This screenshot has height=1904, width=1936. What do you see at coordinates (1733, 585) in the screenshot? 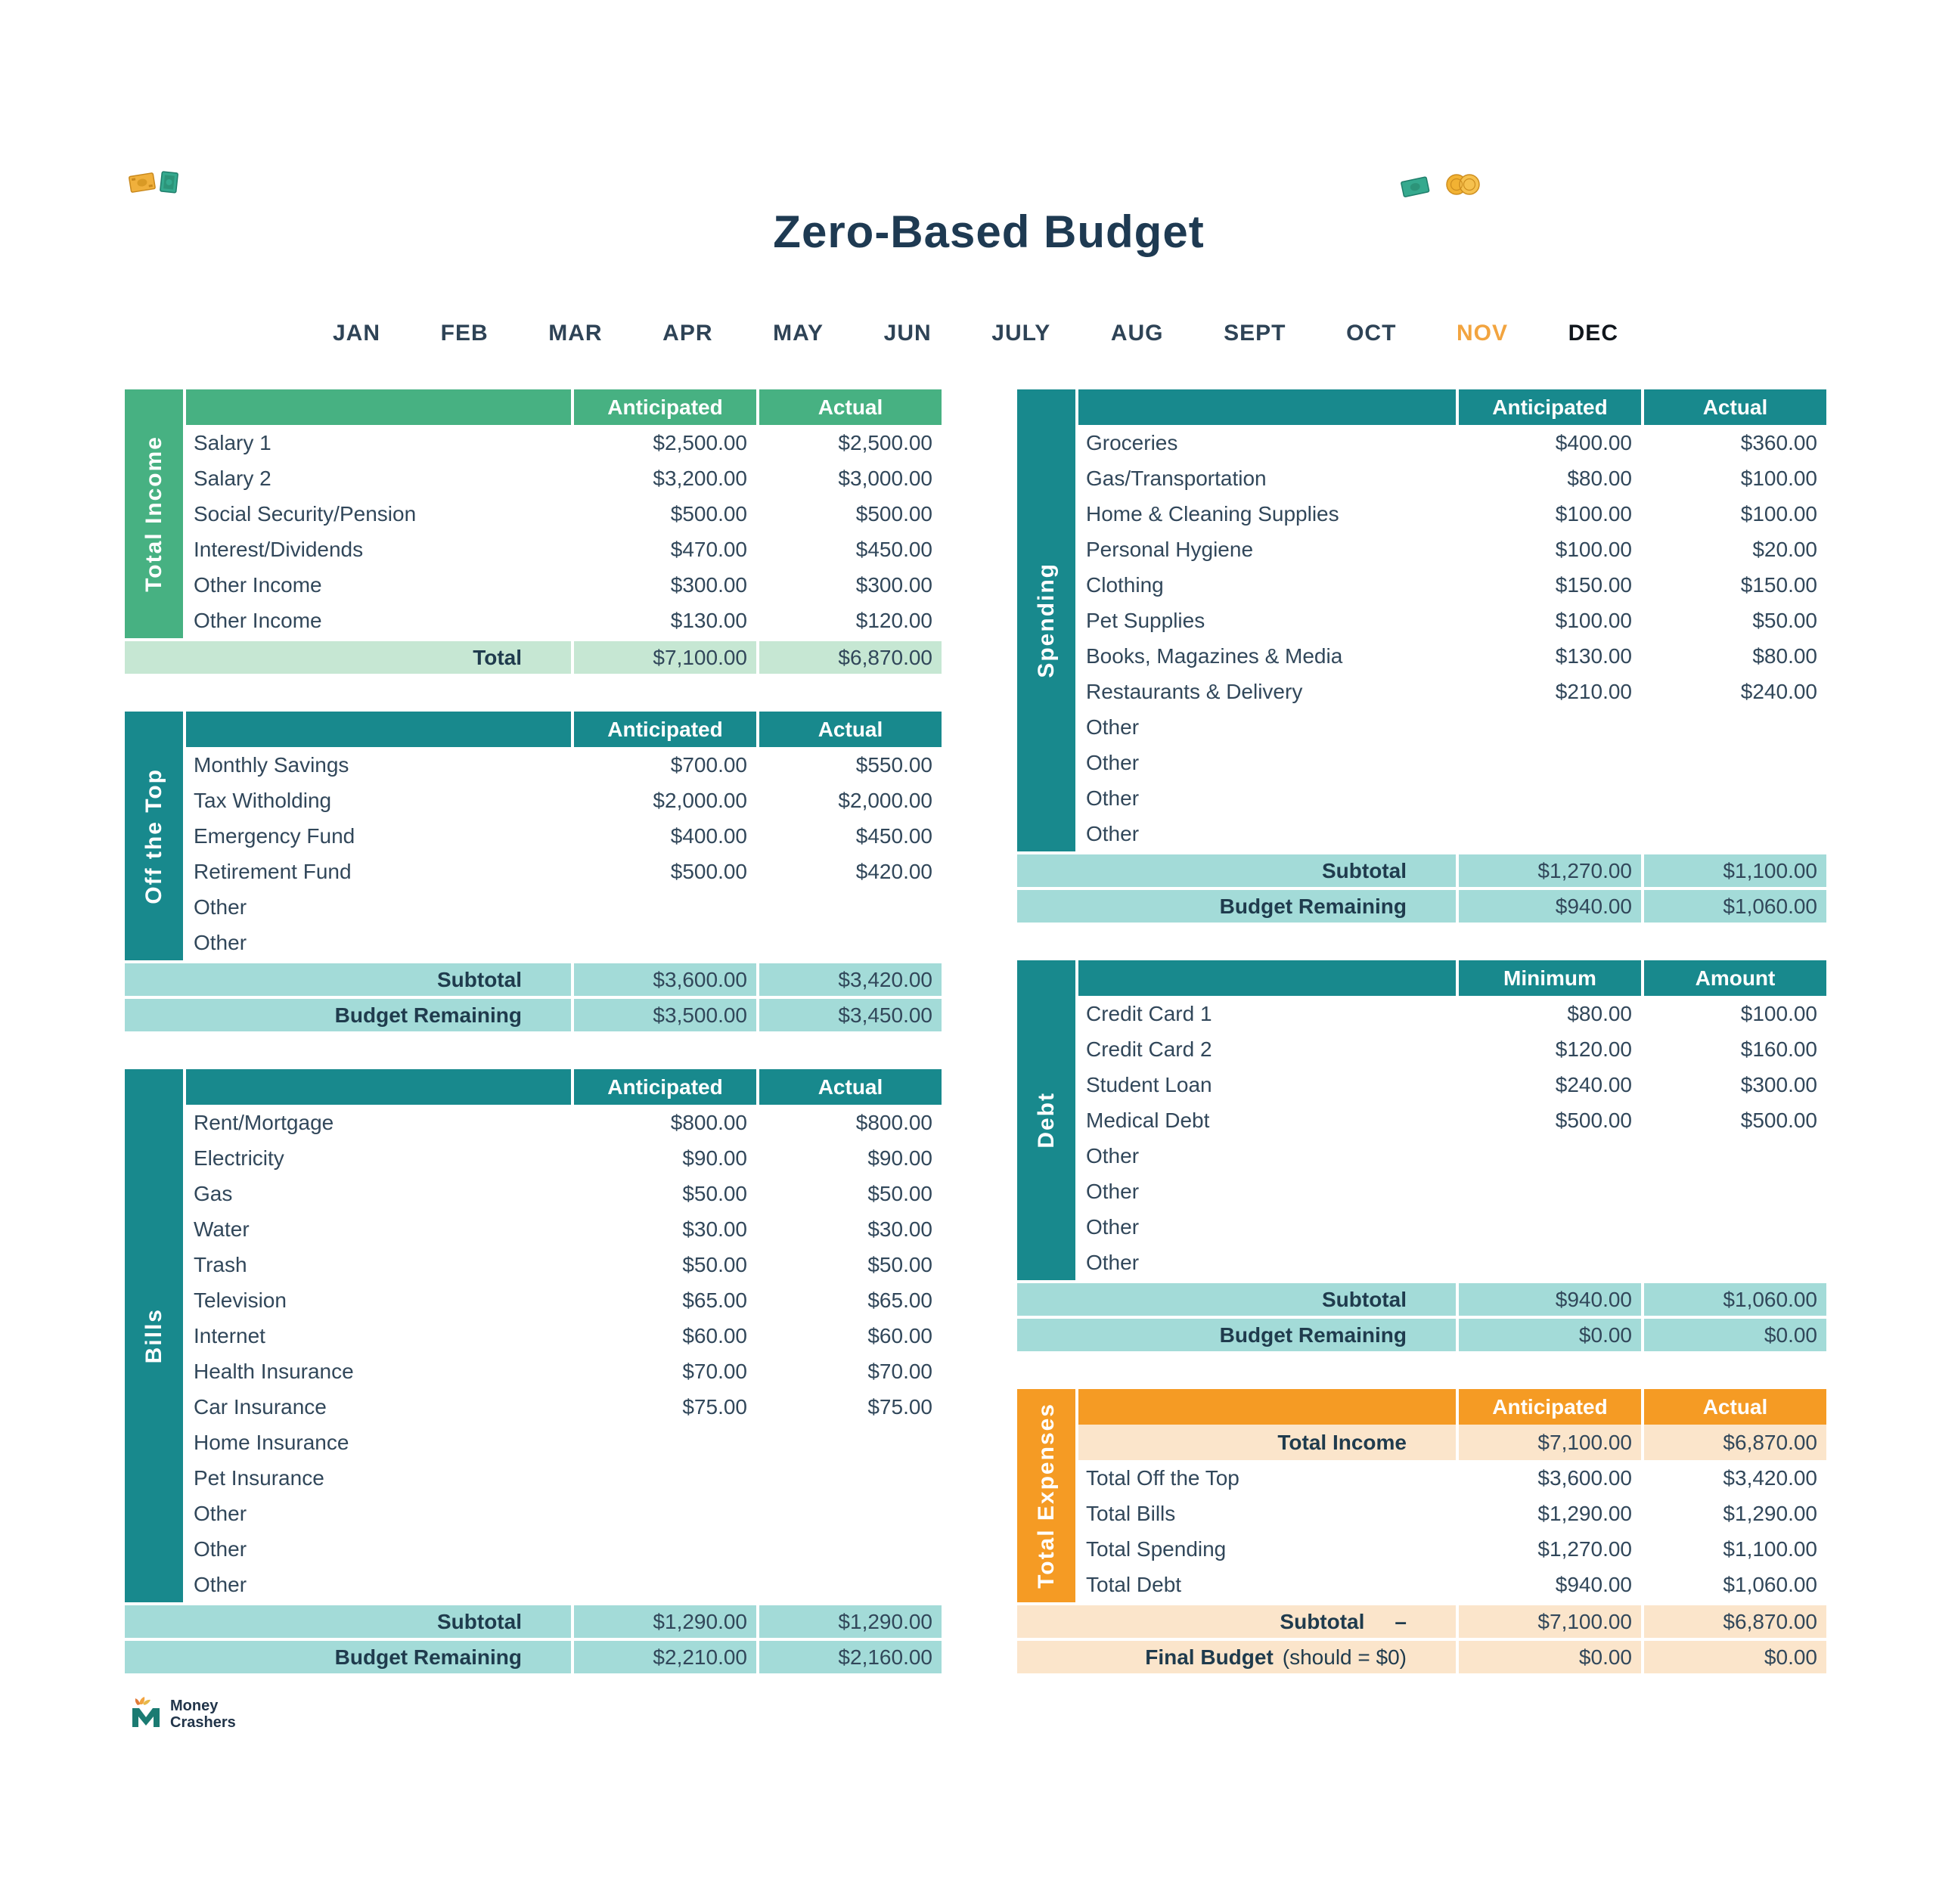
I see `cell-actual: $150.00` at bounding box center [1733, 585].